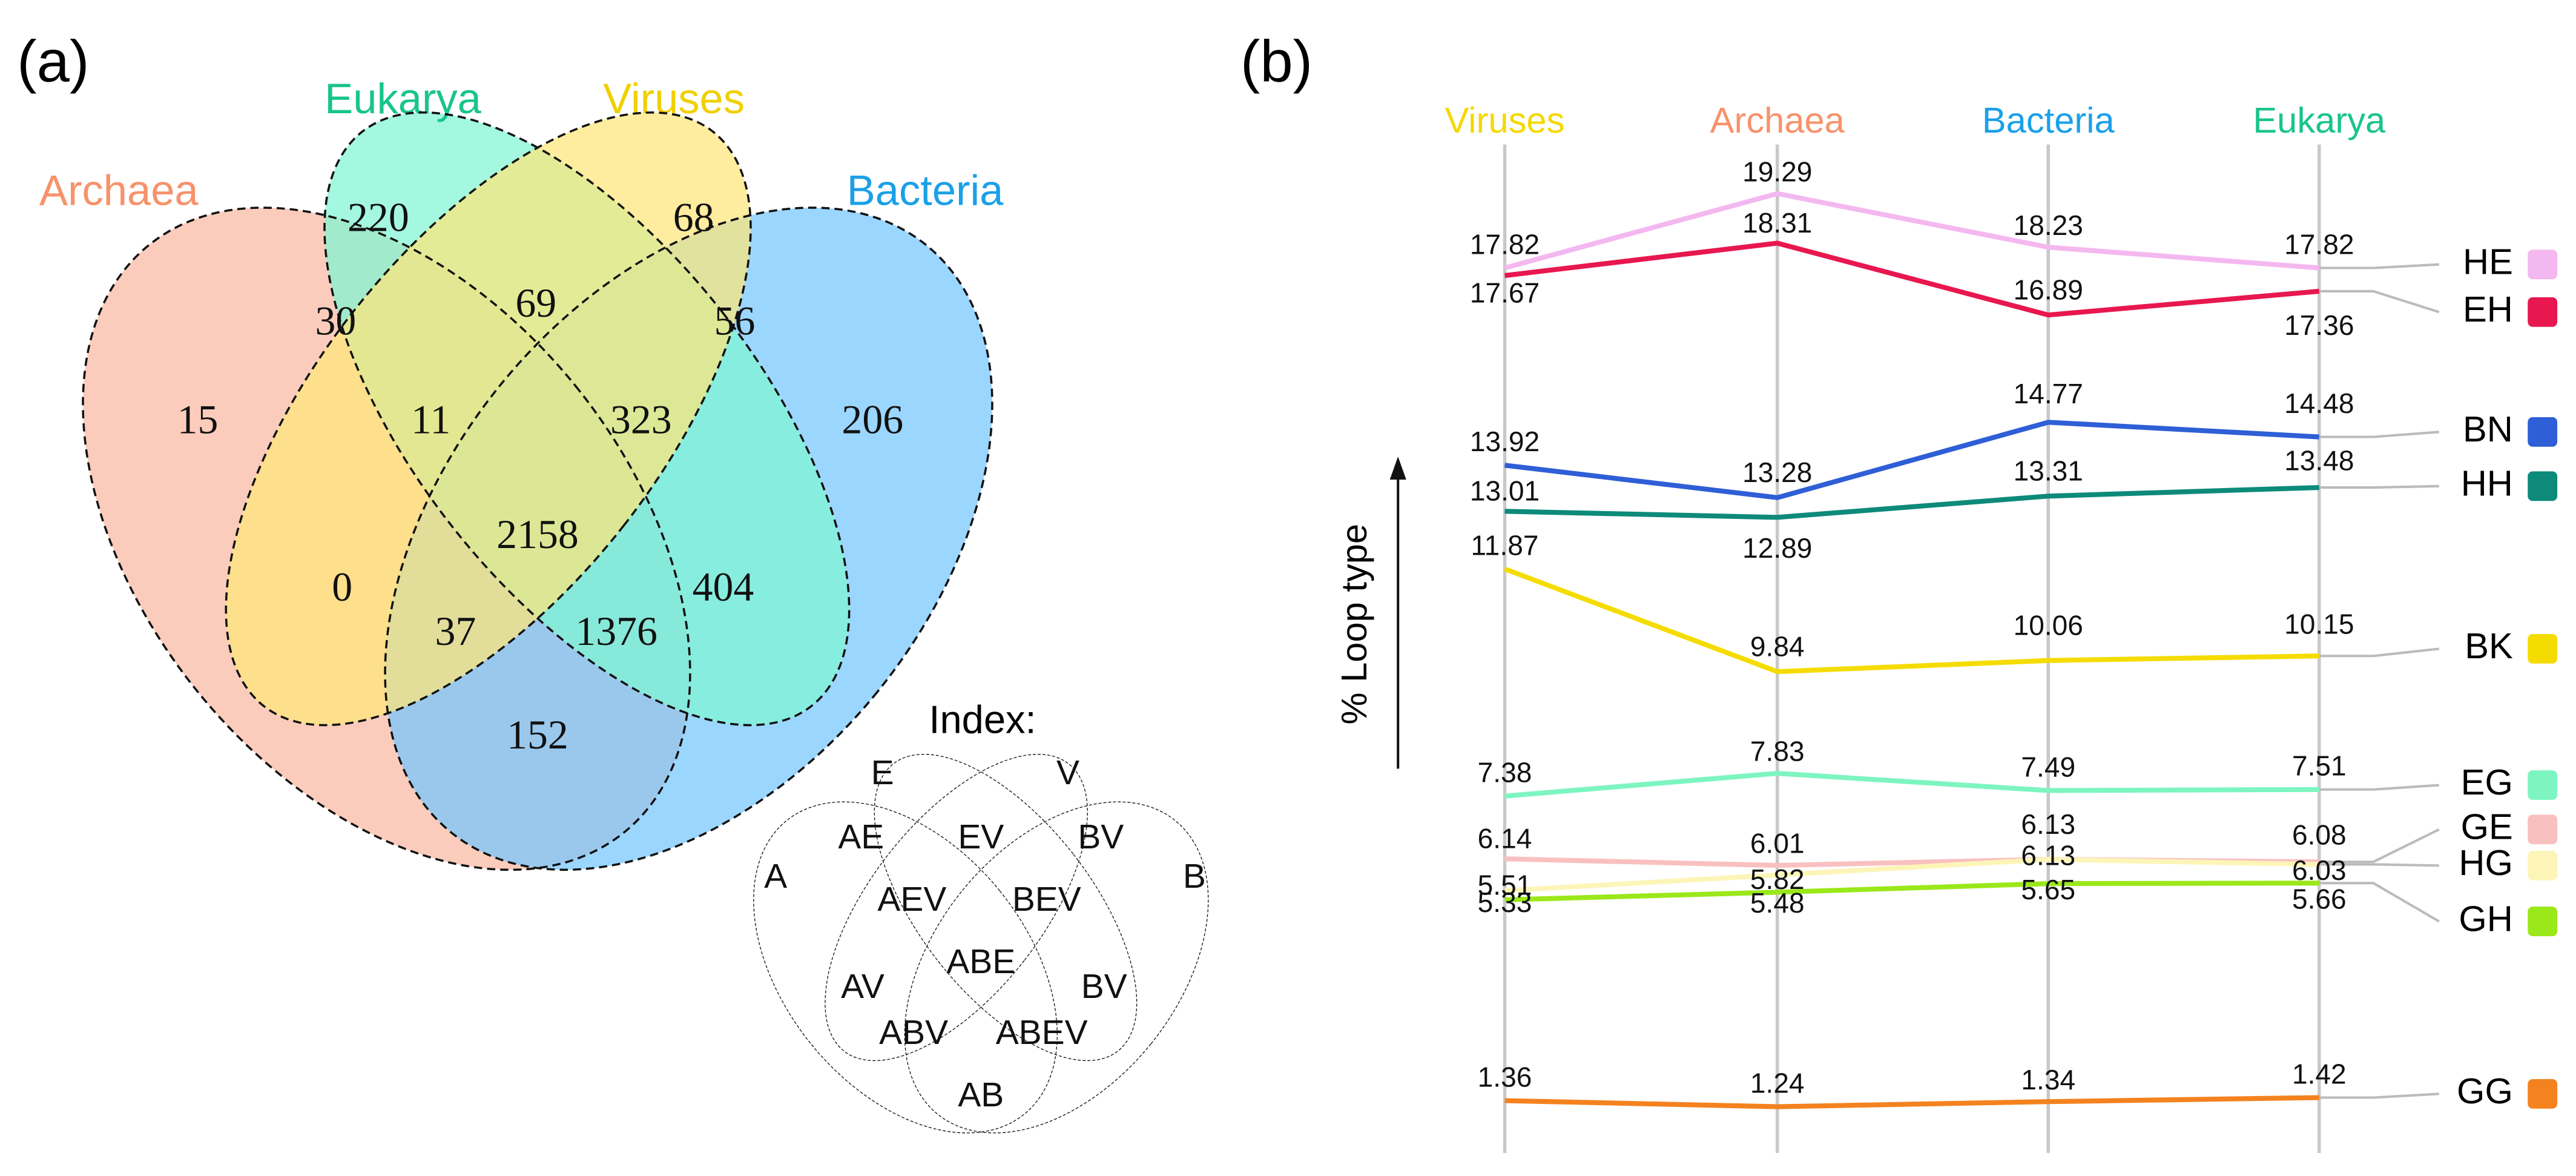 Image resolution: width=2576 pixels, height=1176 pixels. Describe the element at coordinates (925, 190) in the screenshot. I see `set-label: Bacteria` at that location.